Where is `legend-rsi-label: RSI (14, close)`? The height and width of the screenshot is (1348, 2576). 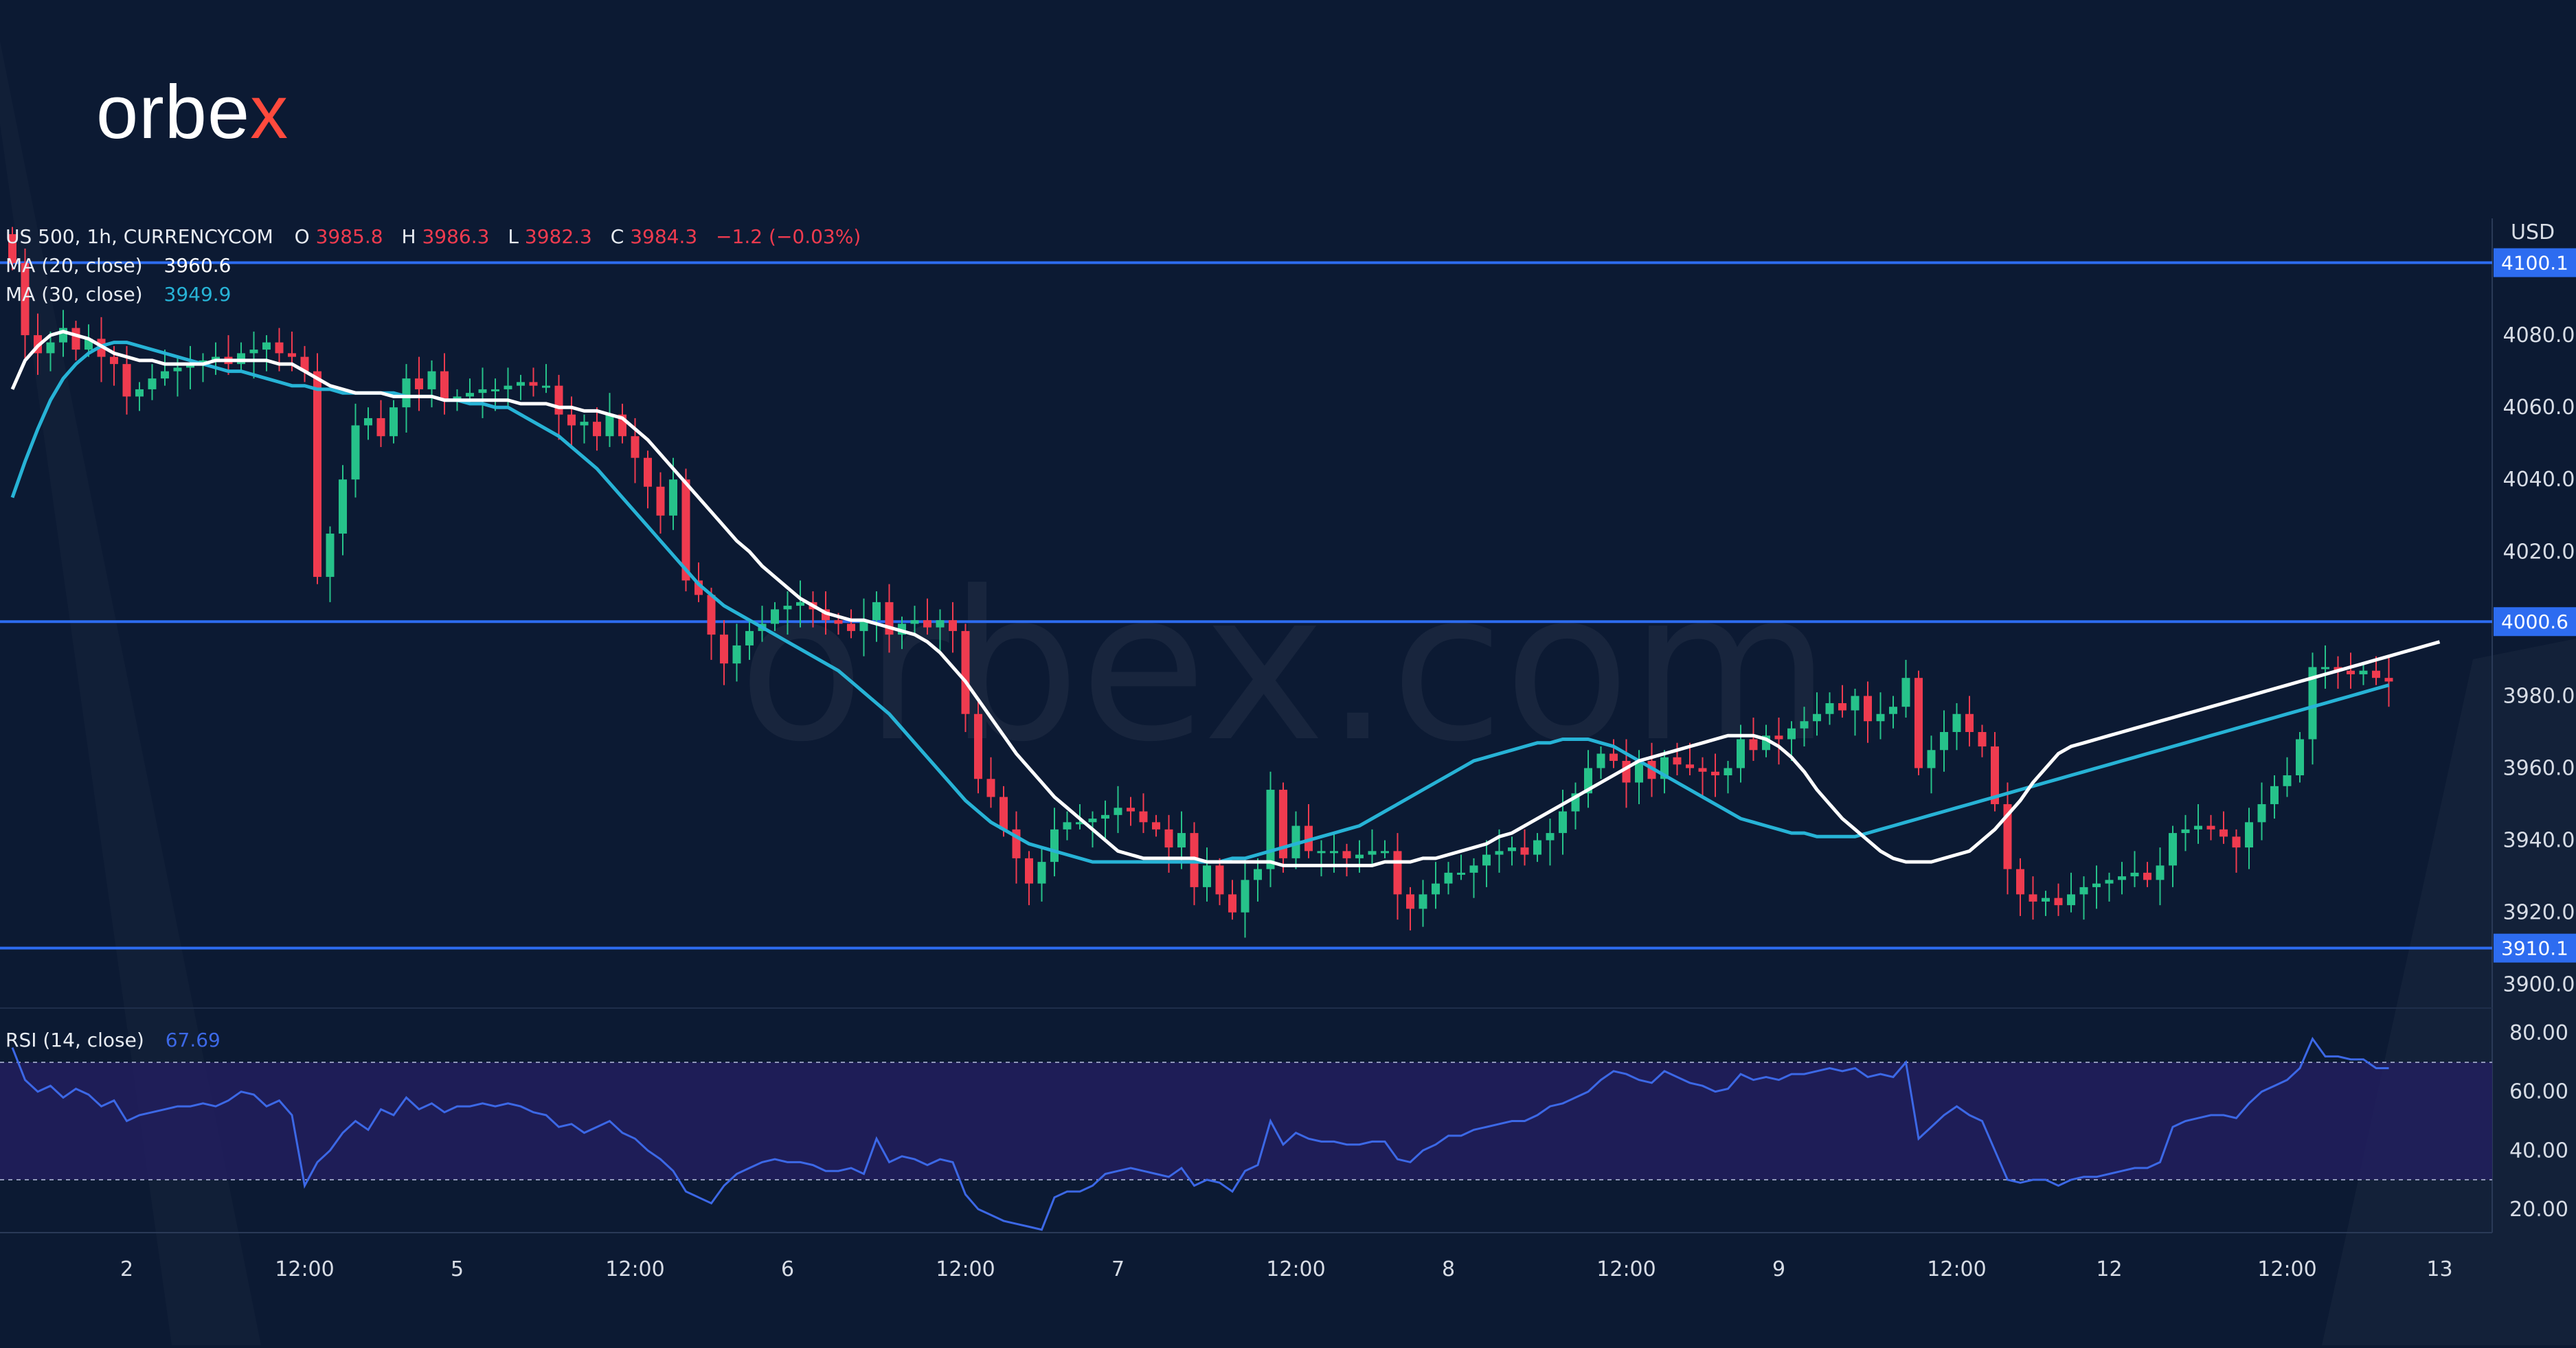
legend-rsi-label: RSI (14, close) is located at coordinates (74, 1040).